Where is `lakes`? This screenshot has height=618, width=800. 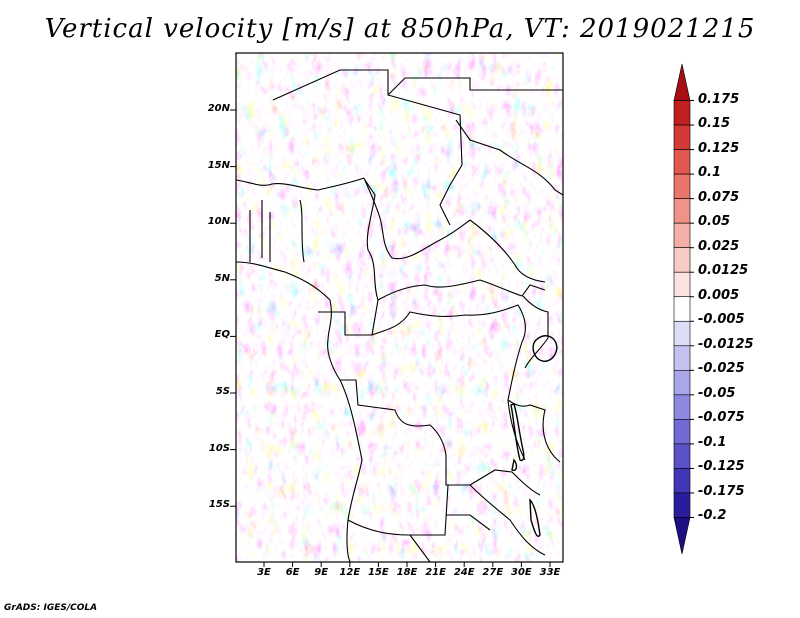 lakes is located at coordinates (534, 436).